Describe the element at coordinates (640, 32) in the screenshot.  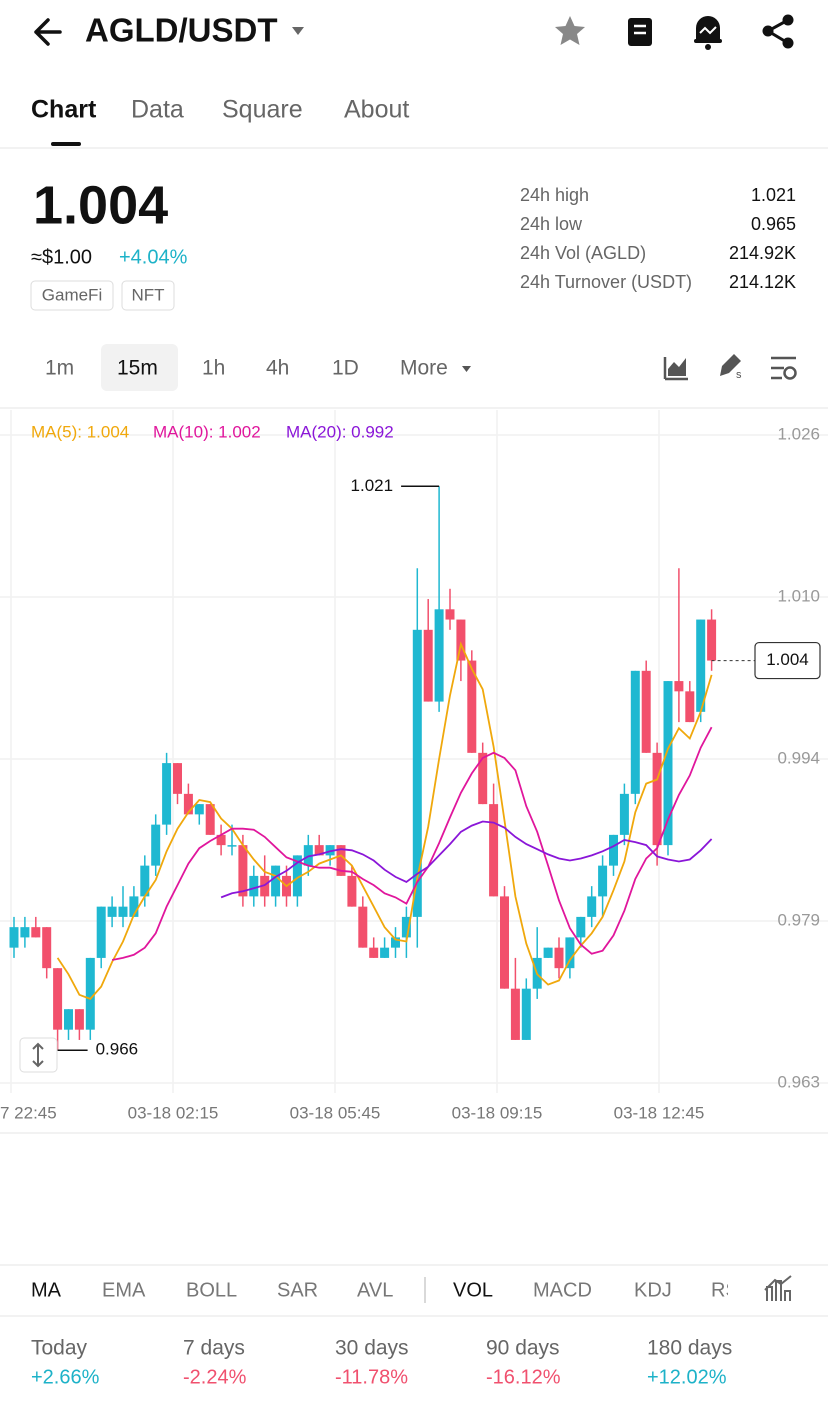
I see `notes-icon` at that location.